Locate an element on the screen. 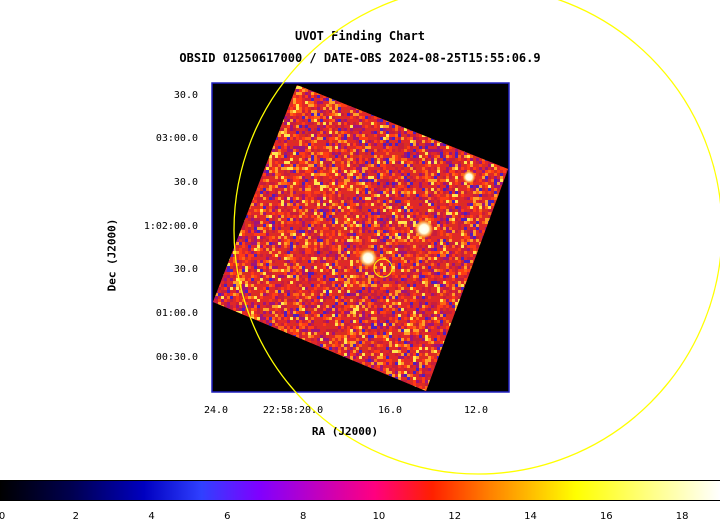 The image size is (720, 522). colorbar-tick-label: 8 is located at coordinates (303, 516).